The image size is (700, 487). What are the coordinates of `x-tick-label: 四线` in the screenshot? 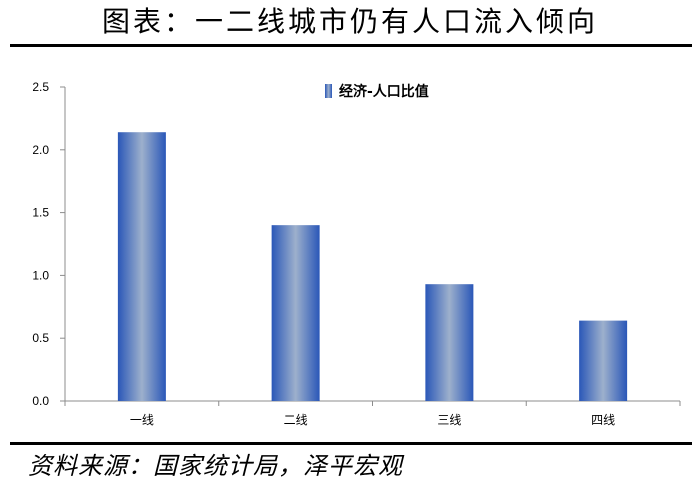 It's located at (603, 420).